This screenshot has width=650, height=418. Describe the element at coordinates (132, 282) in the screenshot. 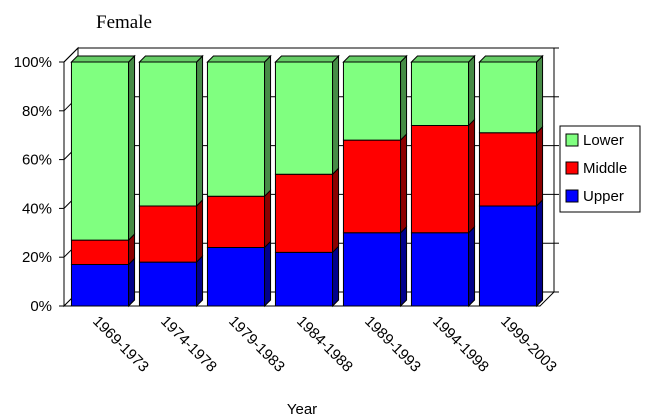

I see `bar-side-upper-1969-1973` at that location.